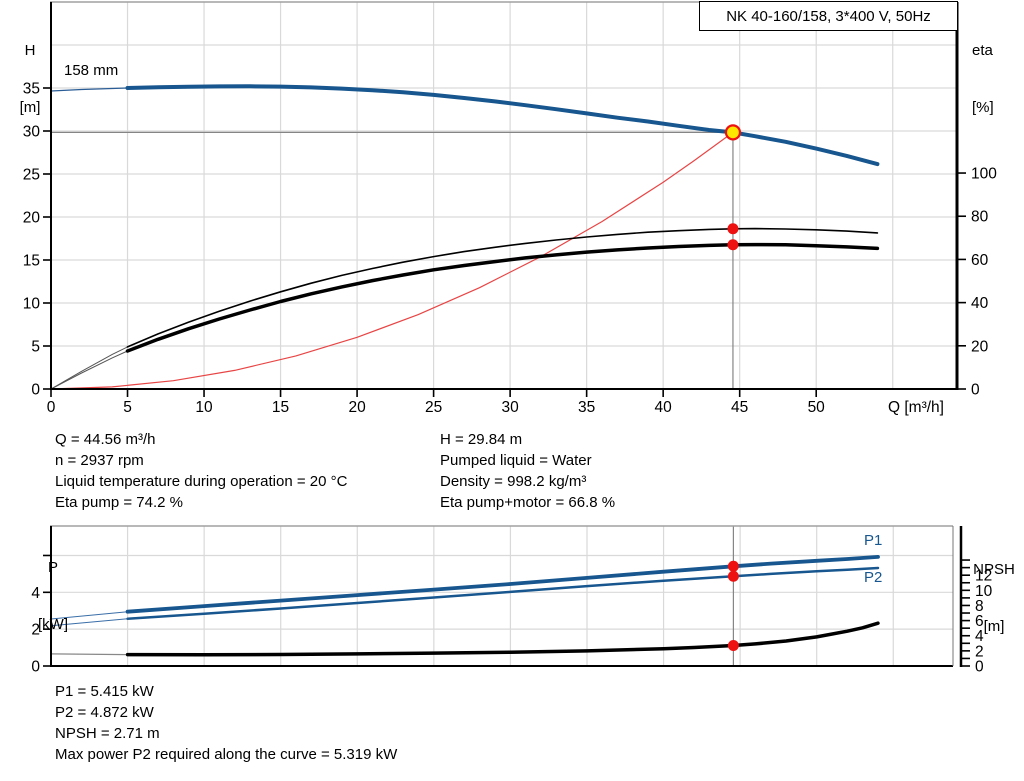 The width and height of the screenshot is (1024, 781). Describe the element at coordinates (89, 654) in the screenshot. I see `curve-npsh-thin` at that location.